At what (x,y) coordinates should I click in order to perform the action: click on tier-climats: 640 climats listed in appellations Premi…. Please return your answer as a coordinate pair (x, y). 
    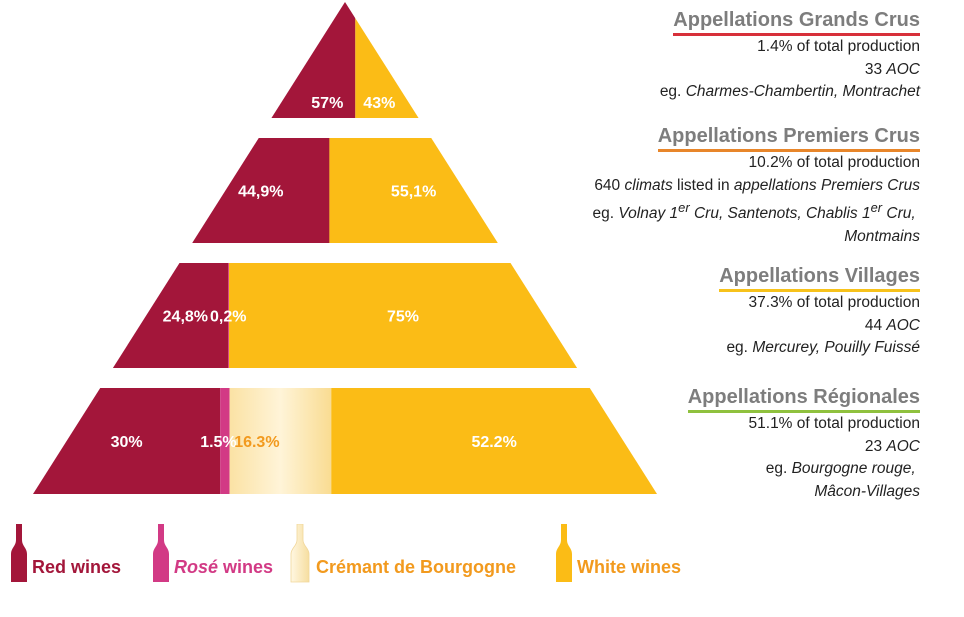
    Looking at the image, I should click on (757, 185).